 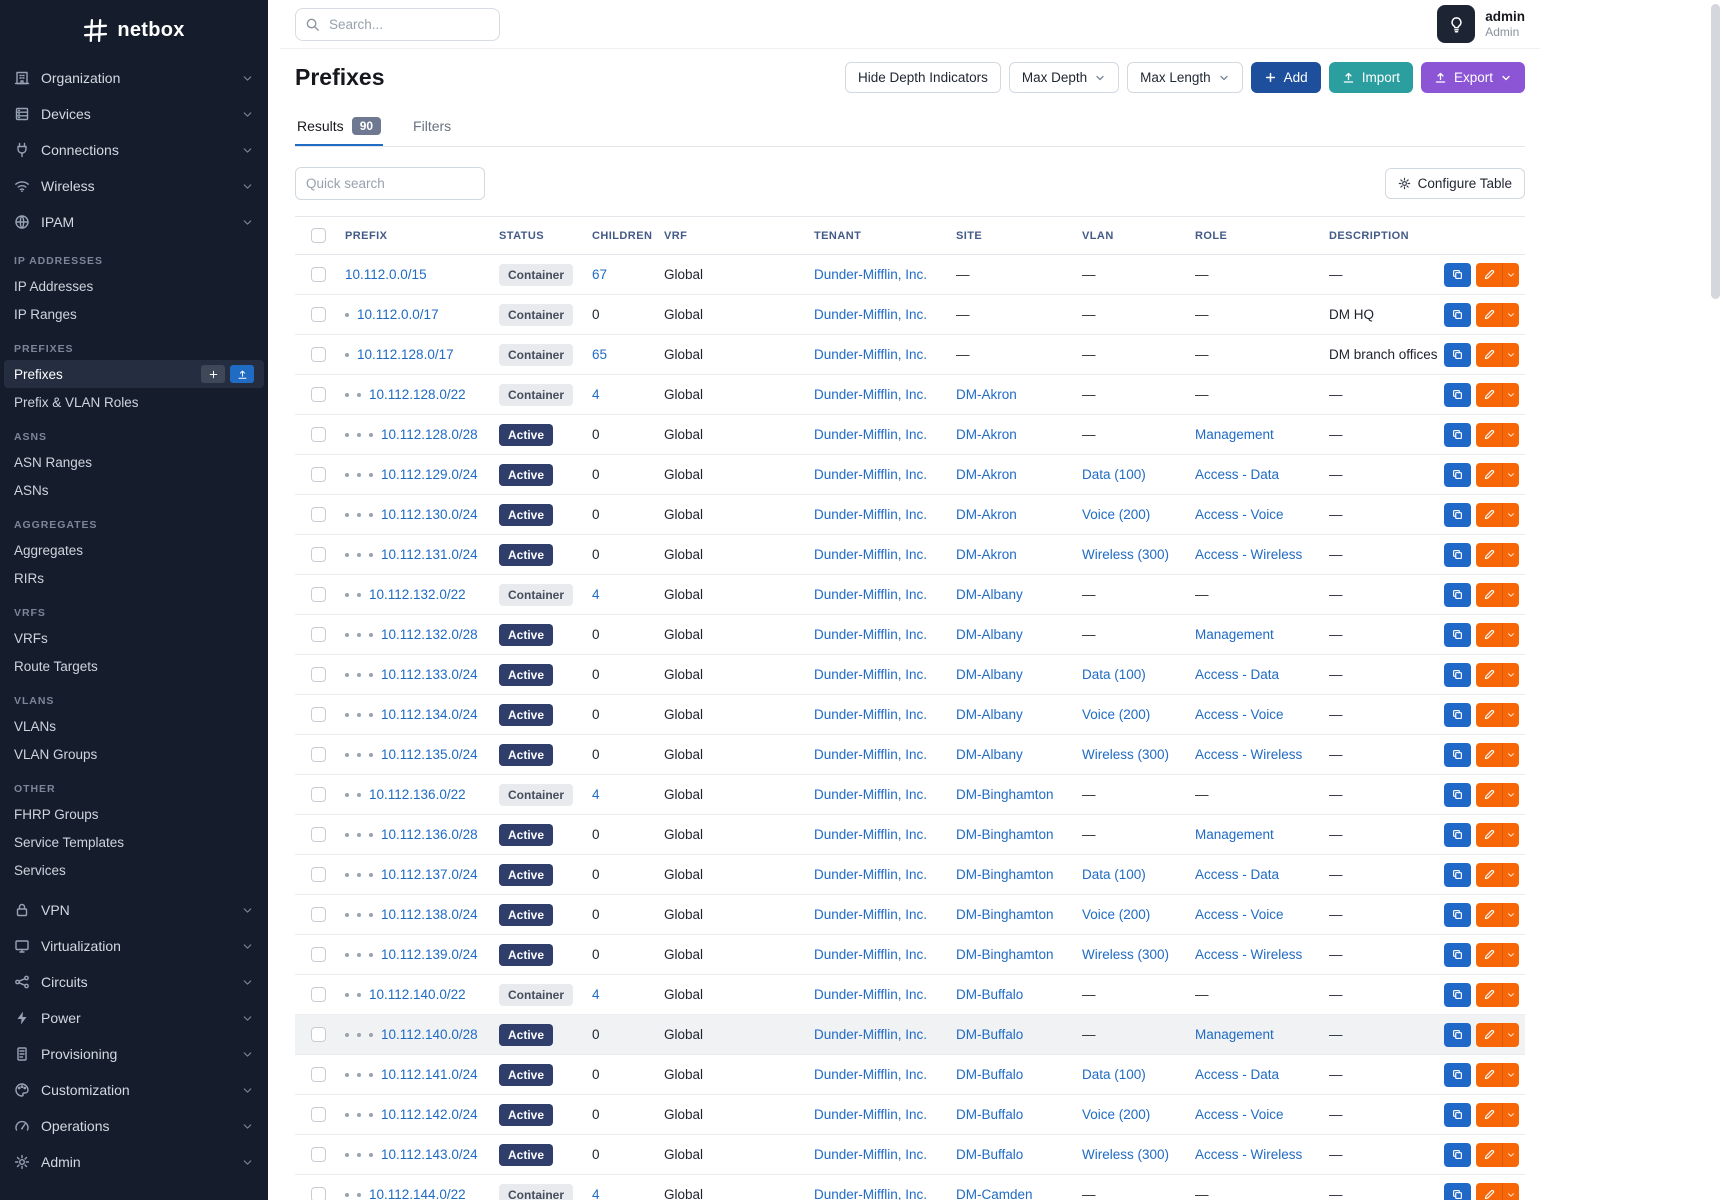 I want to click on sidebar-item-admin: Admin, so click(x=134, y=1162).